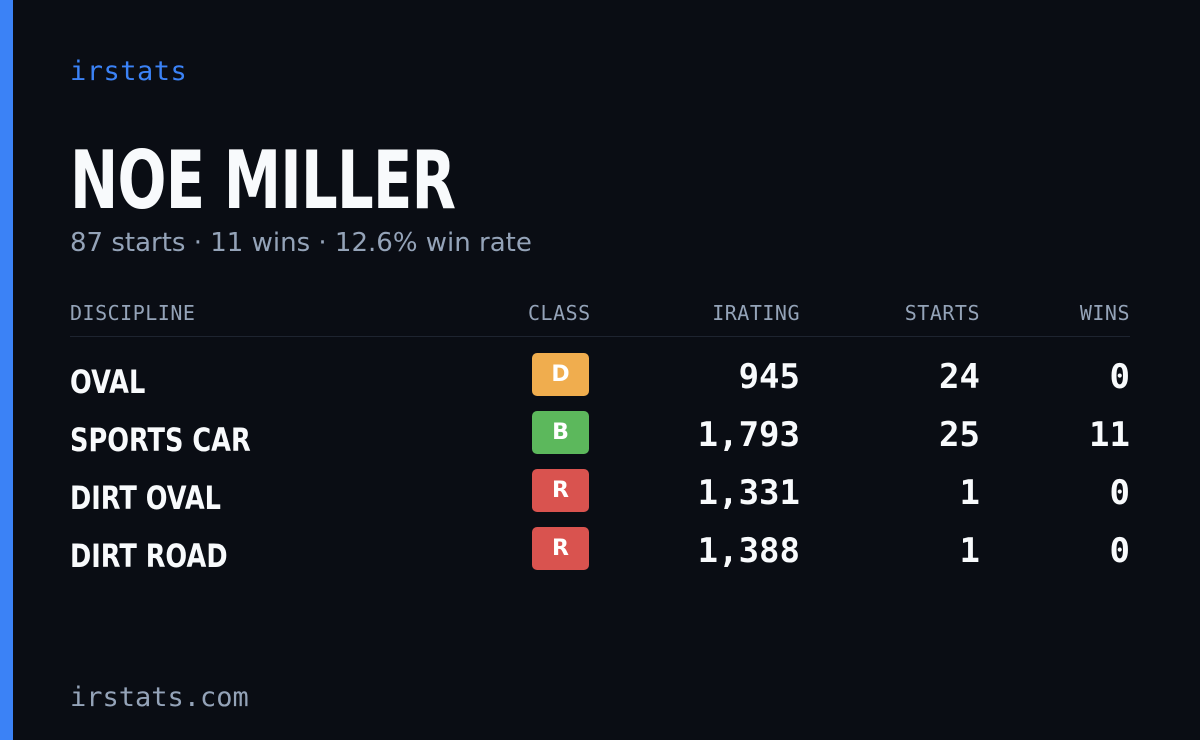 This screenshot has width=1200, height=740. Describe the element at coordinates (6, 370) in the screenshot. I see `accent-bar` at that location.